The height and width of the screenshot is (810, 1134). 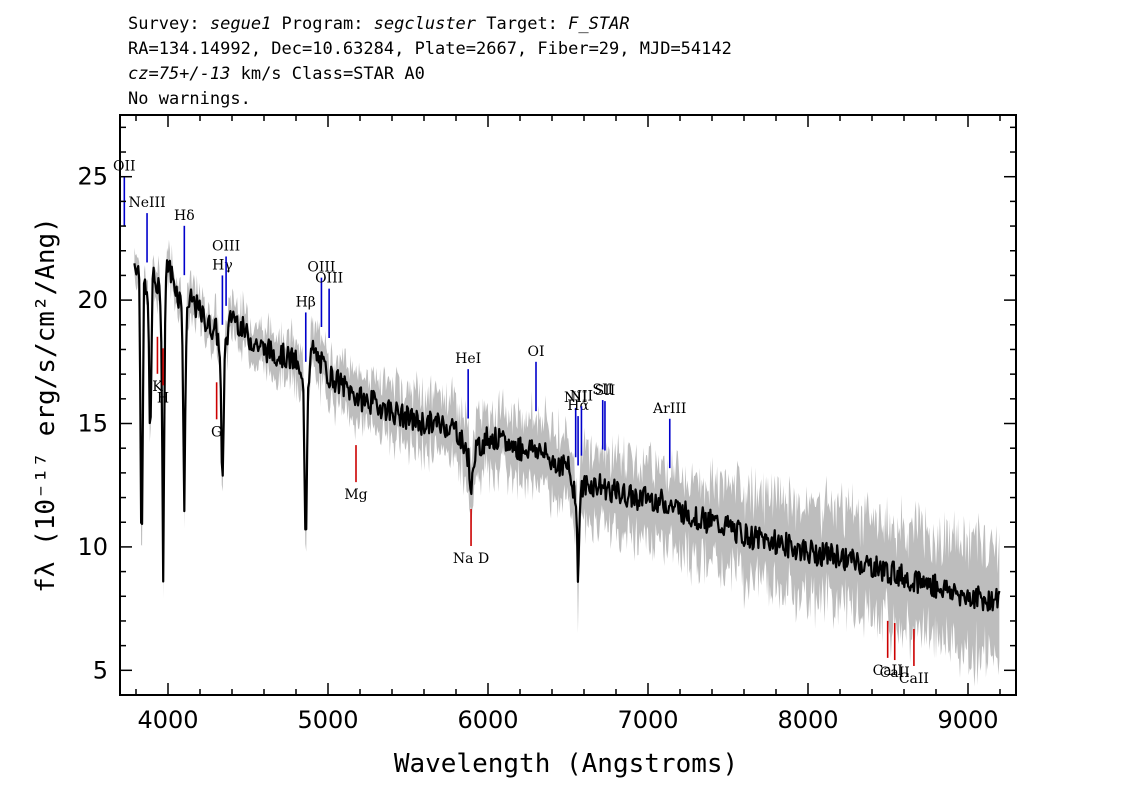 What do you see at coordinates (306, 302) in the screenshot?
I see `emission-line-label: Hβ` at bounding box center [306, 302].